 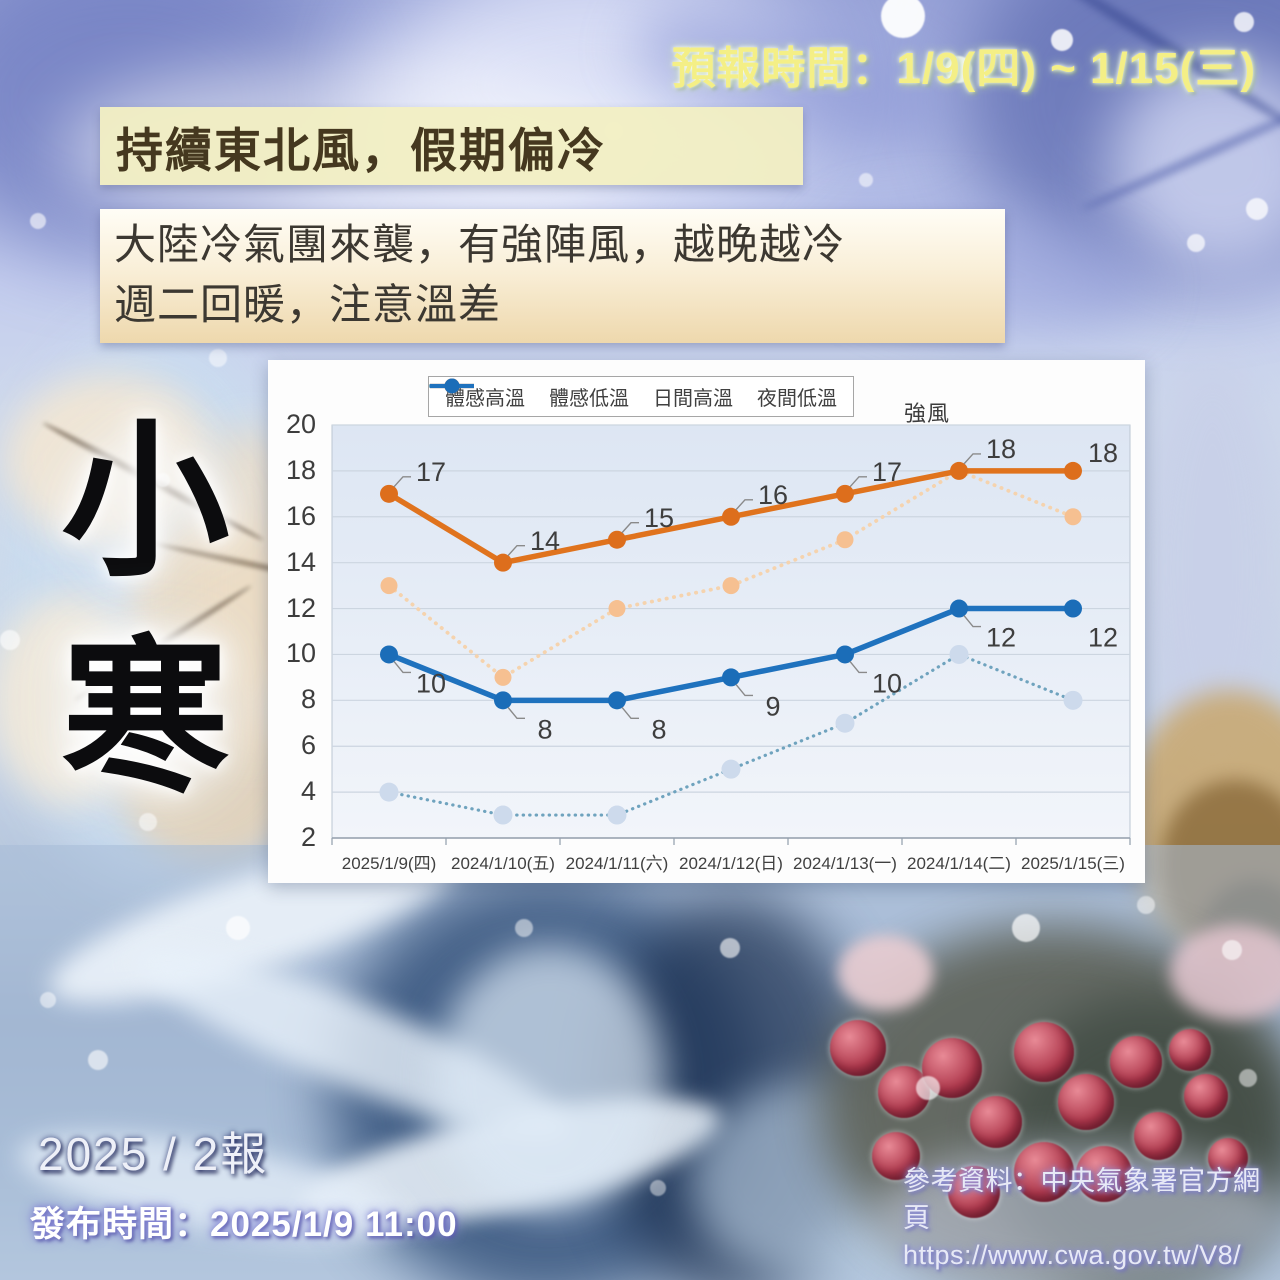 I want to click on legend-label: 體感低溫, so click(x=589, y=399).